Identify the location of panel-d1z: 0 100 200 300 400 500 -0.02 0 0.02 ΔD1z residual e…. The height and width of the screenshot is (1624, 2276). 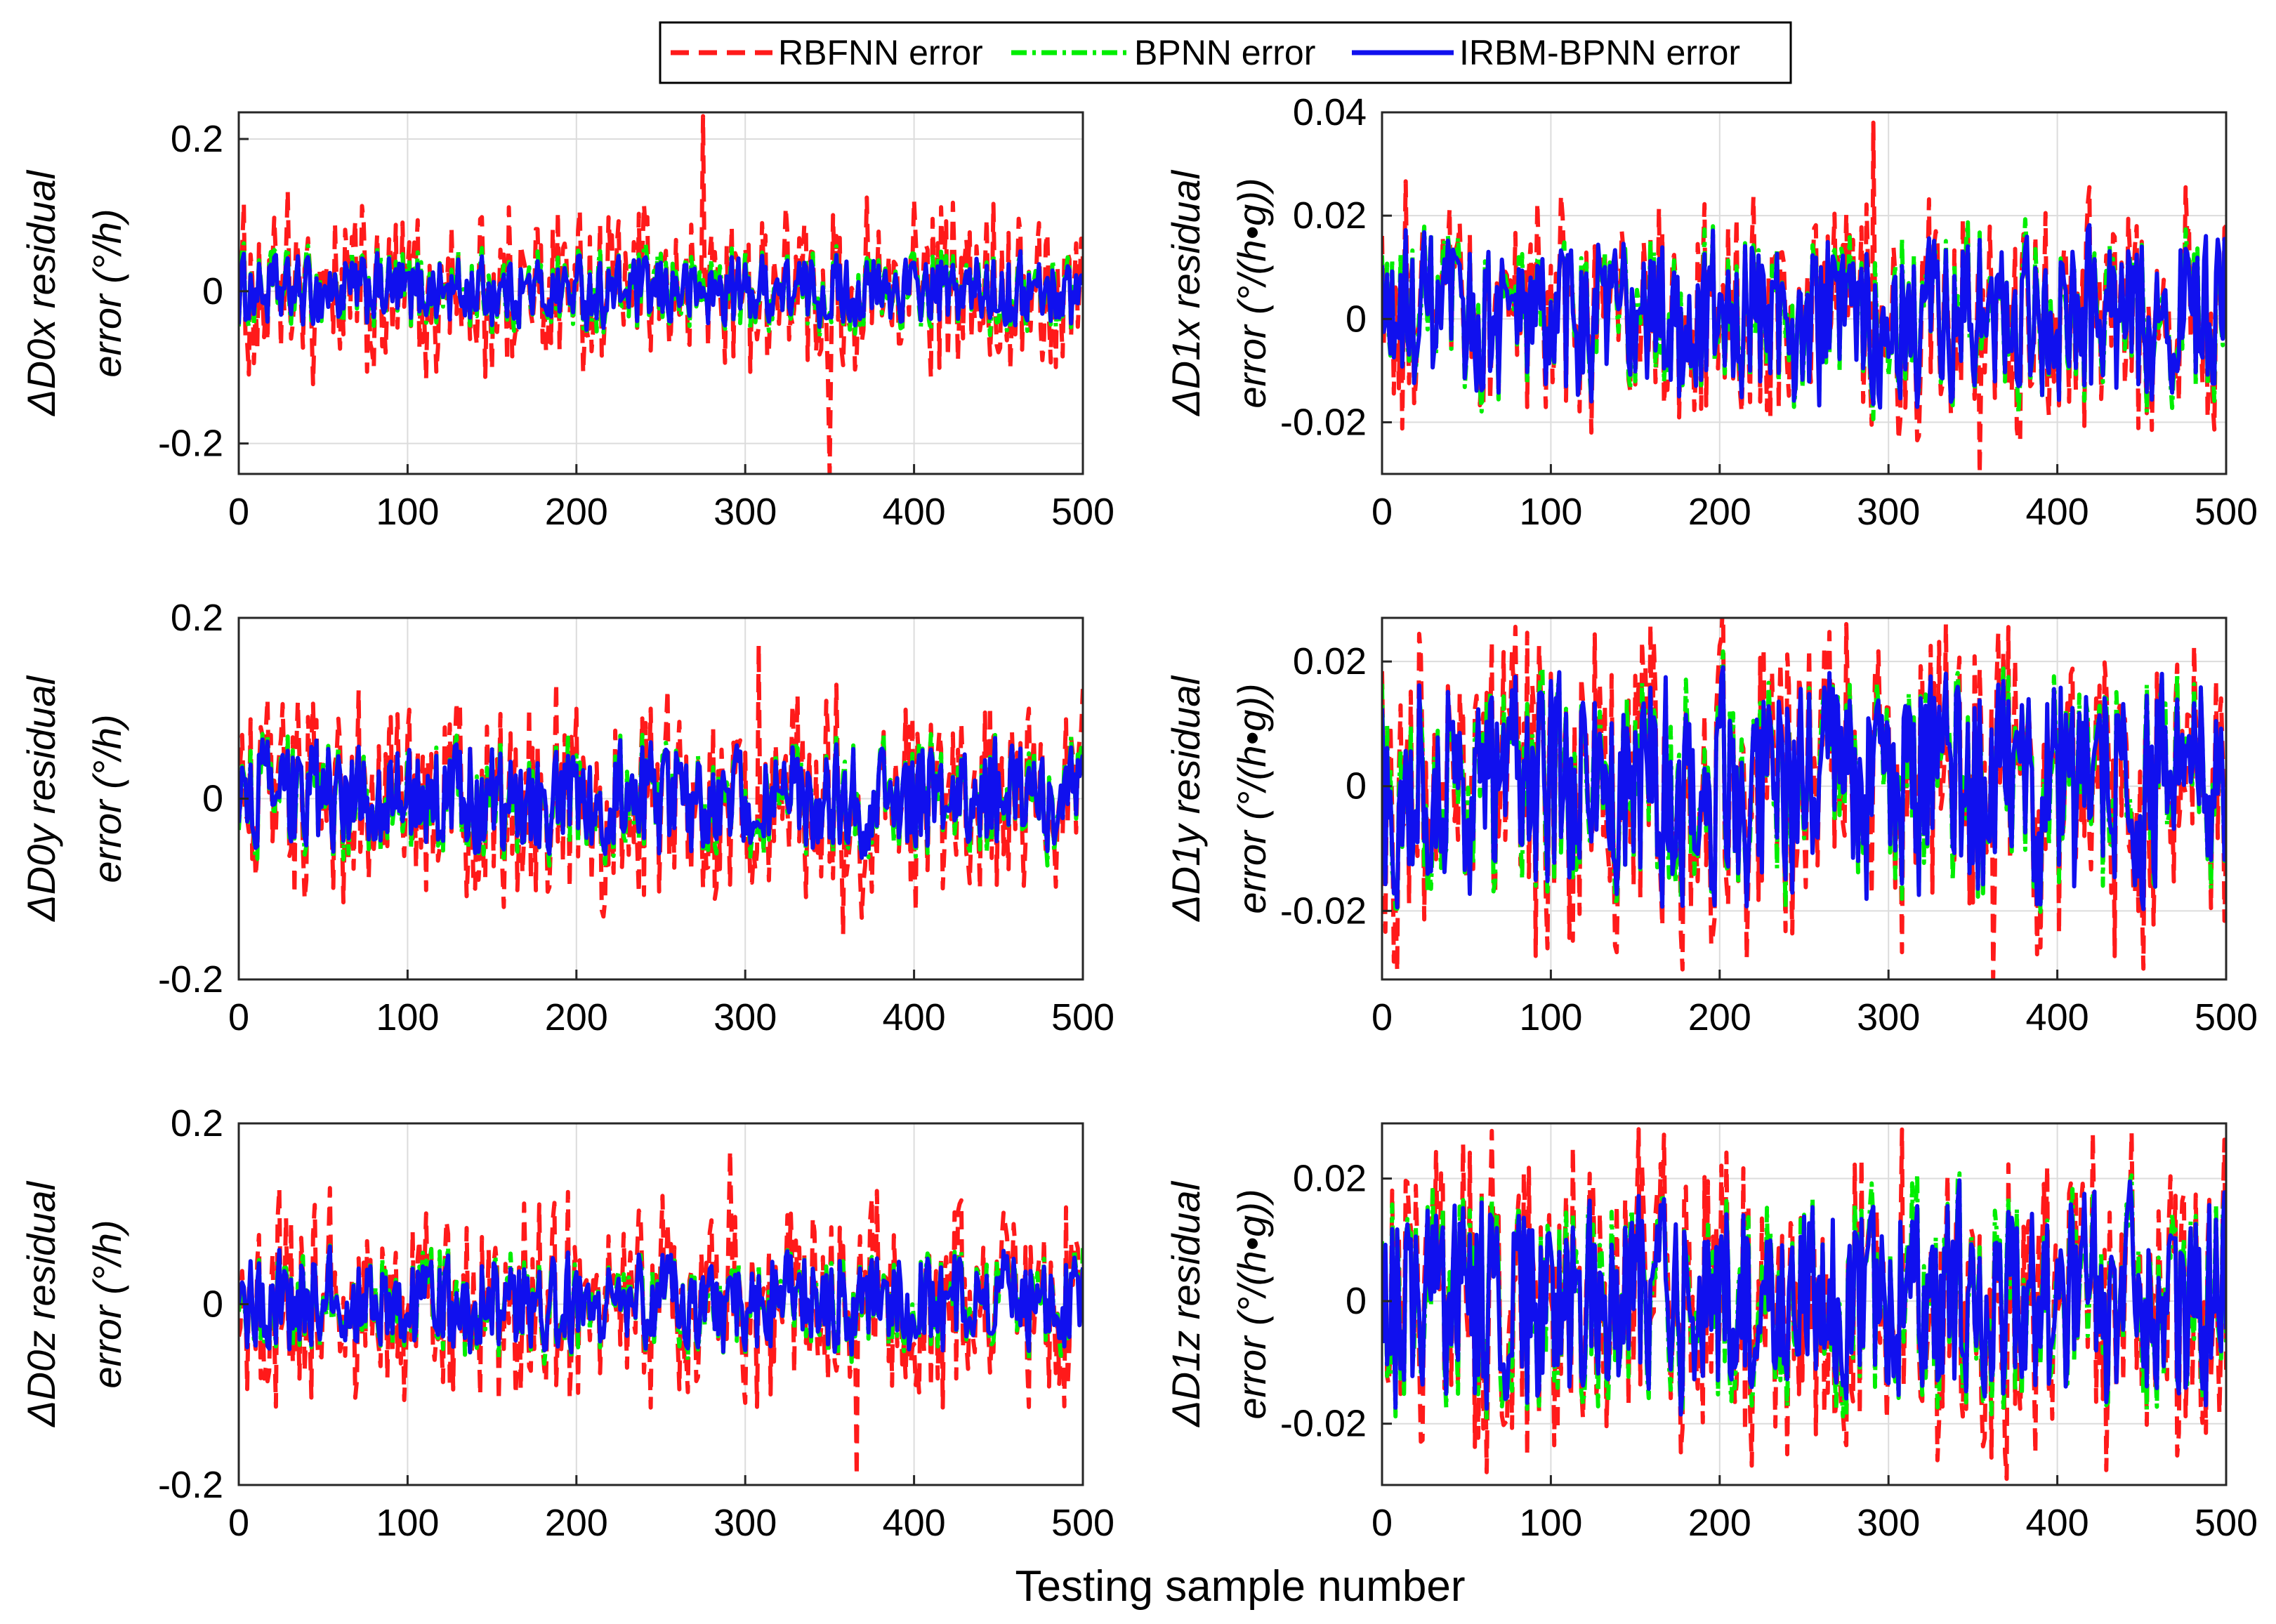
(1711, 1333).